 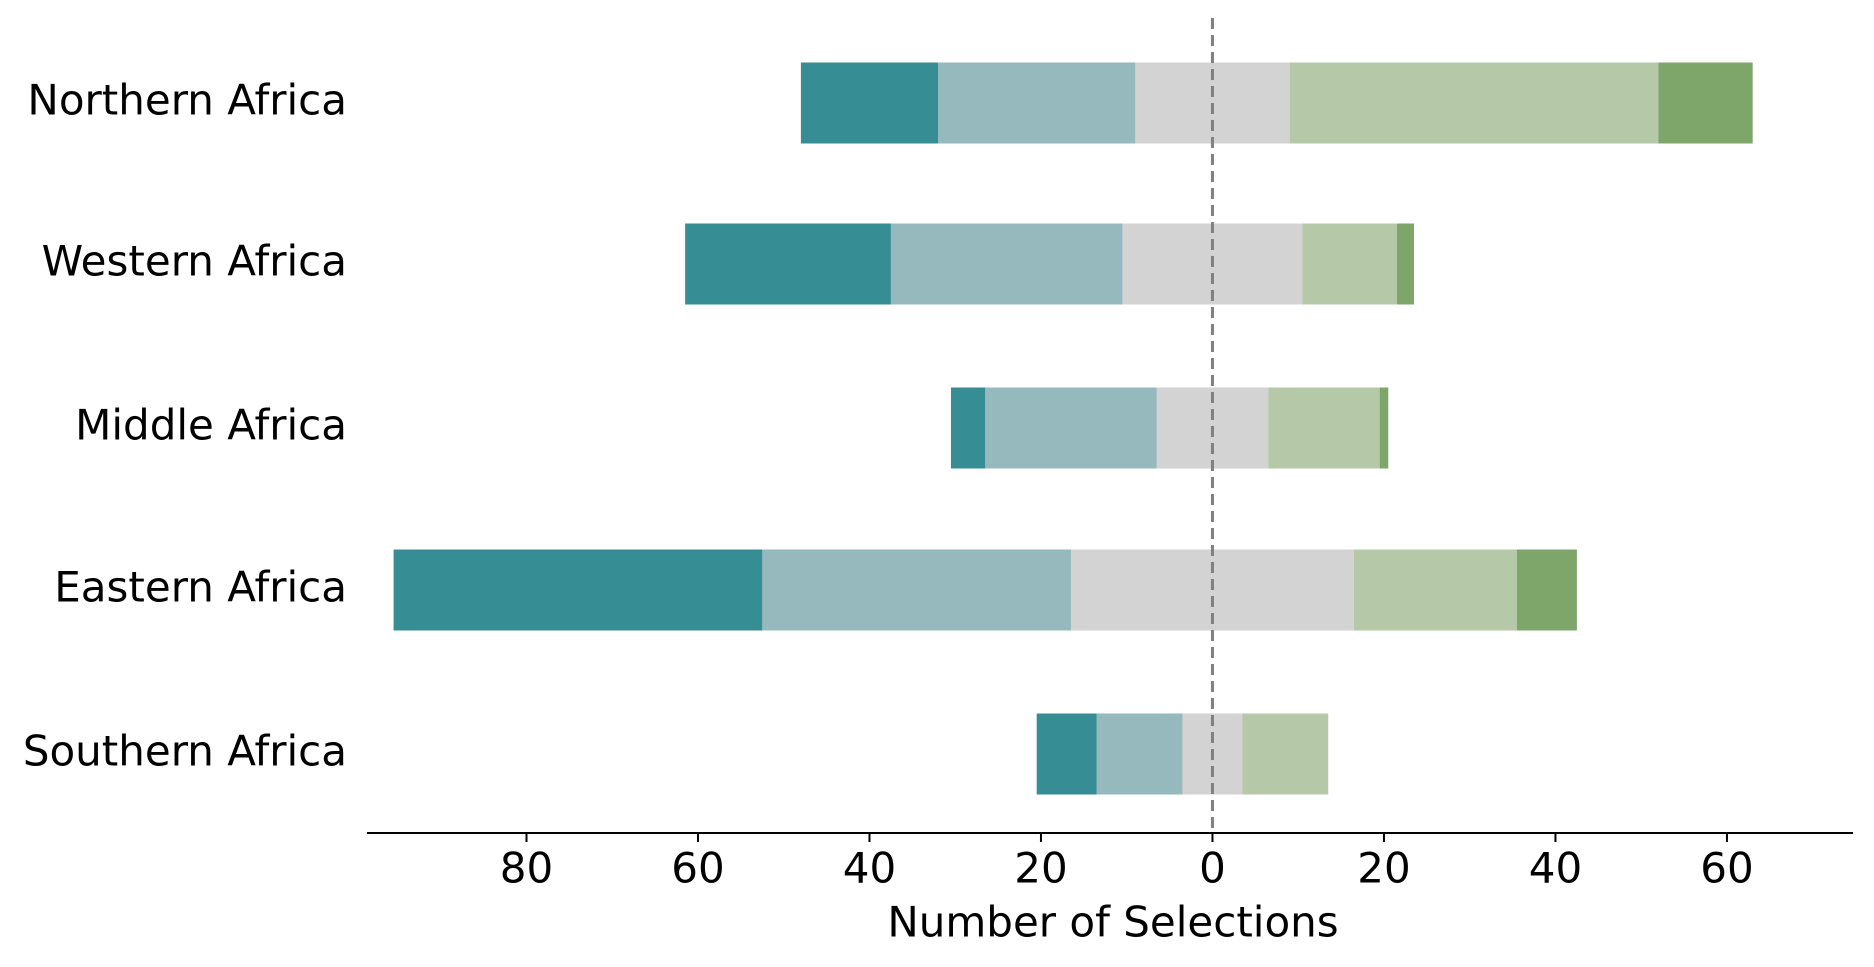 I want to click on y-tick-label: Northern Africa, so click(x=187, y=100).